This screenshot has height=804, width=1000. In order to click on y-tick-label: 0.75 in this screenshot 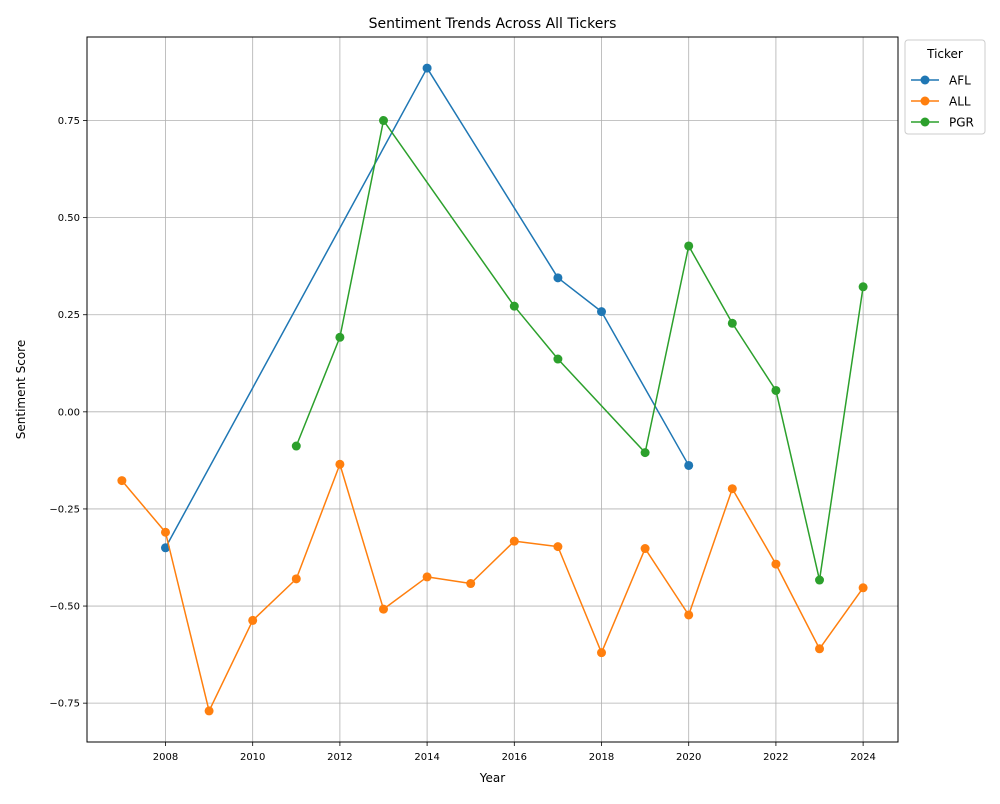, I will do `click(69, 121)`.